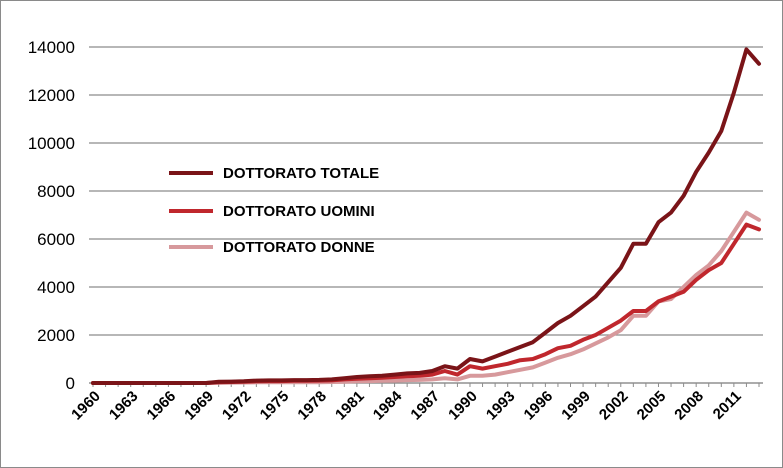 Image resolution: width=783 pixels, height=468 pixels. What do you see at coordinates (388, 405) in the screenshot?
I see `x-tick-label: 1984` at bounding box center [388, 405].